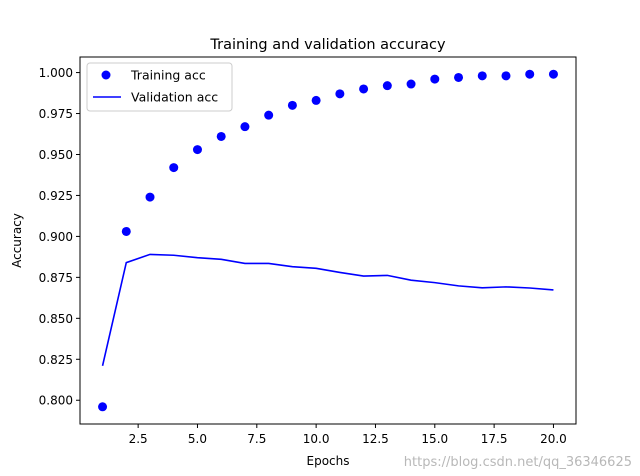 This screenshot has height=476, width=640. I want to click on x-tick-label: 15.0, so click(434, 439).